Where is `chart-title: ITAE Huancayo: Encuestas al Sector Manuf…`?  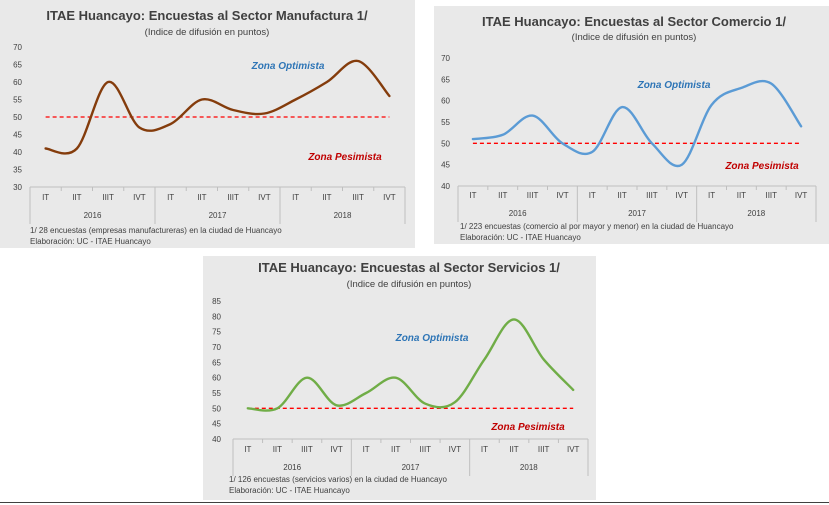 chart-title: ITAE Huancayo: Encuestas al Sector Manuf… is located at coordinates (207, 15).